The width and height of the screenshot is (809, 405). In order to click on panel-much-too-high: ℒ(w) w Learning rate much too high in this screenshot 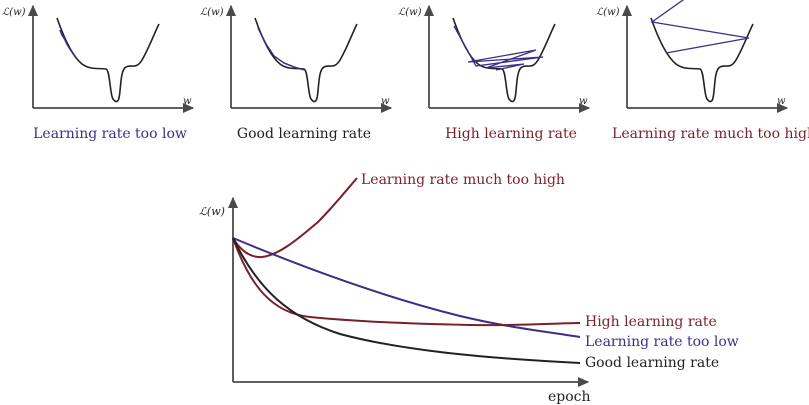, I will do `click(702, 71)`.